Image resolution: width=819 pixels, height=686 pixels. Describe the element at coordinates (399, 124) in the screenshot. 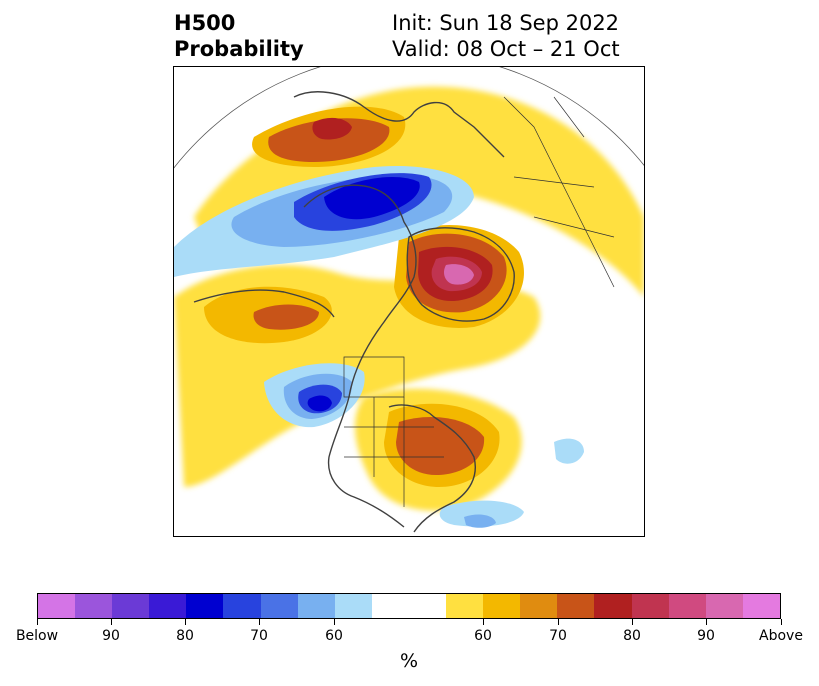

I see `coastline-eurasia-north` at that location.